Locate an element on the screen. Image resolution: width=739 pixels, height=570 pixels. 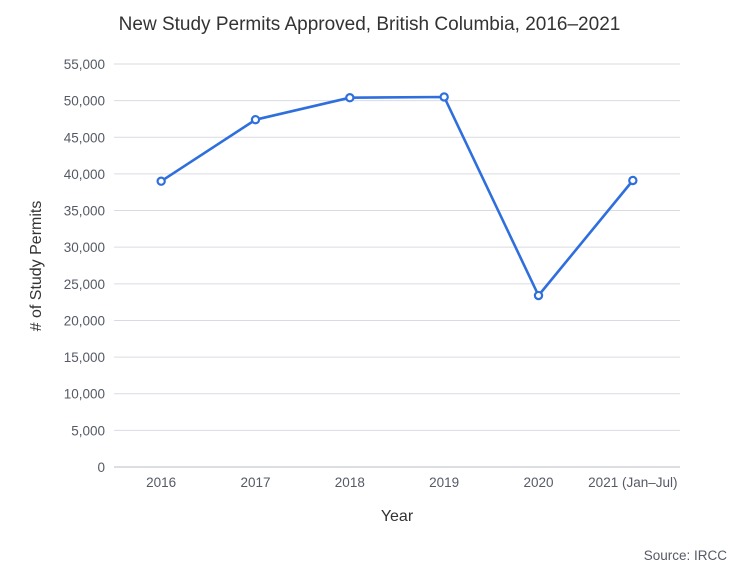
y-tick-label: 20,000 is located at coordinates (84, 320).